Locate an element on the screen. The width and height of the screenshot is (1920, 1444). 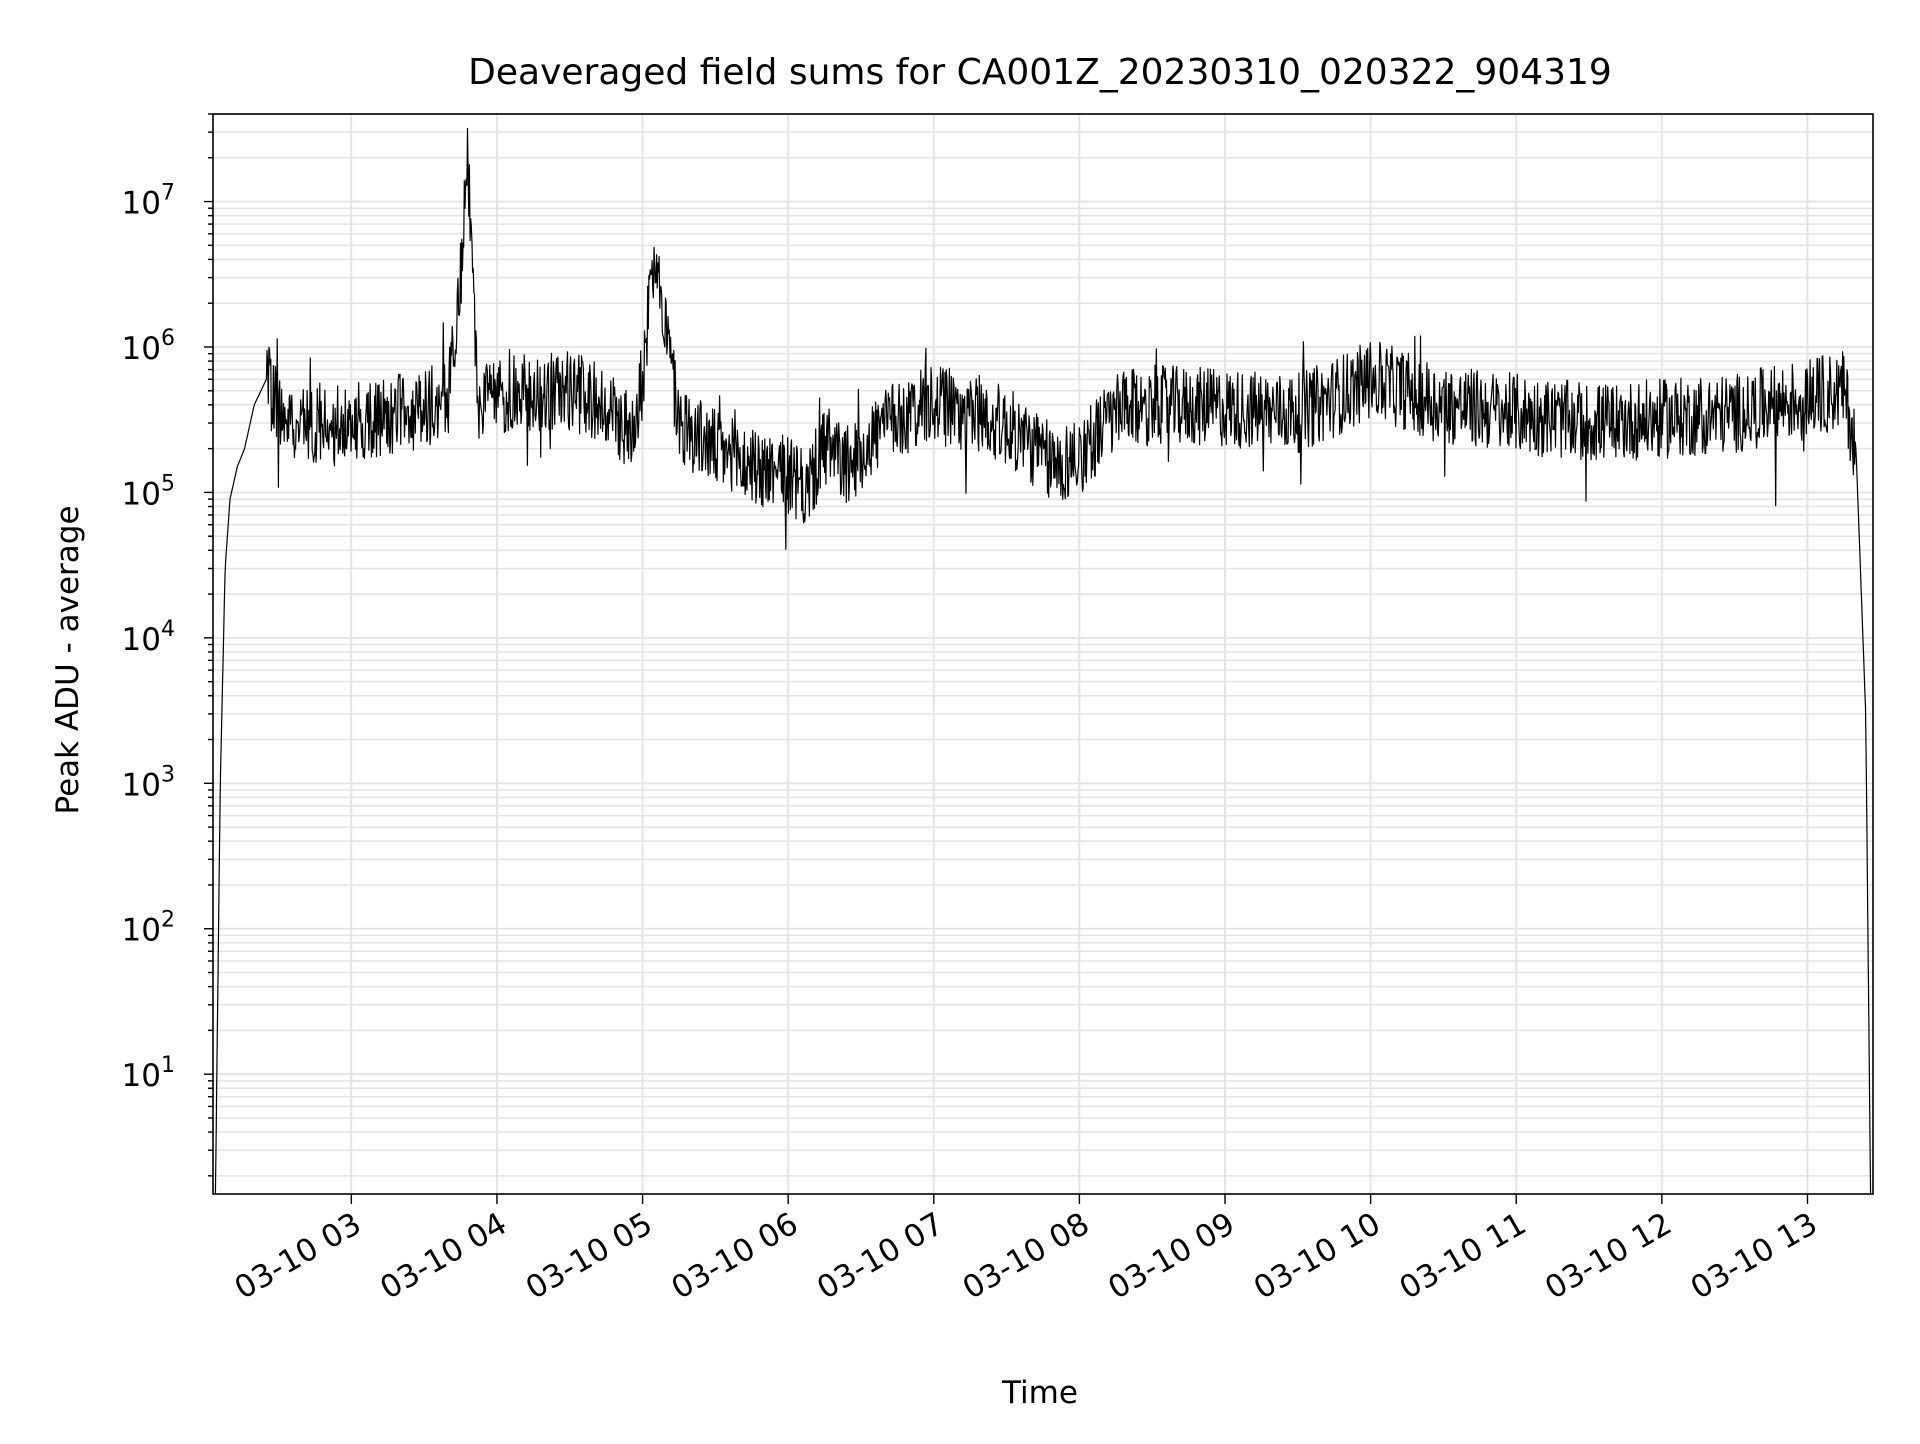
y-tick-label: 10² is located at coordinates (148, 928).